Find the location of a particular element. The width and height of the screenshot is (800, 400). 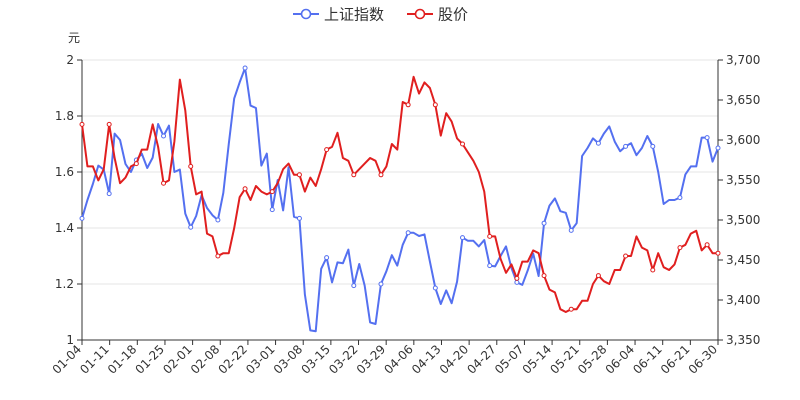

x-tick-label: 05-07 is located at coordinates (509, 359).